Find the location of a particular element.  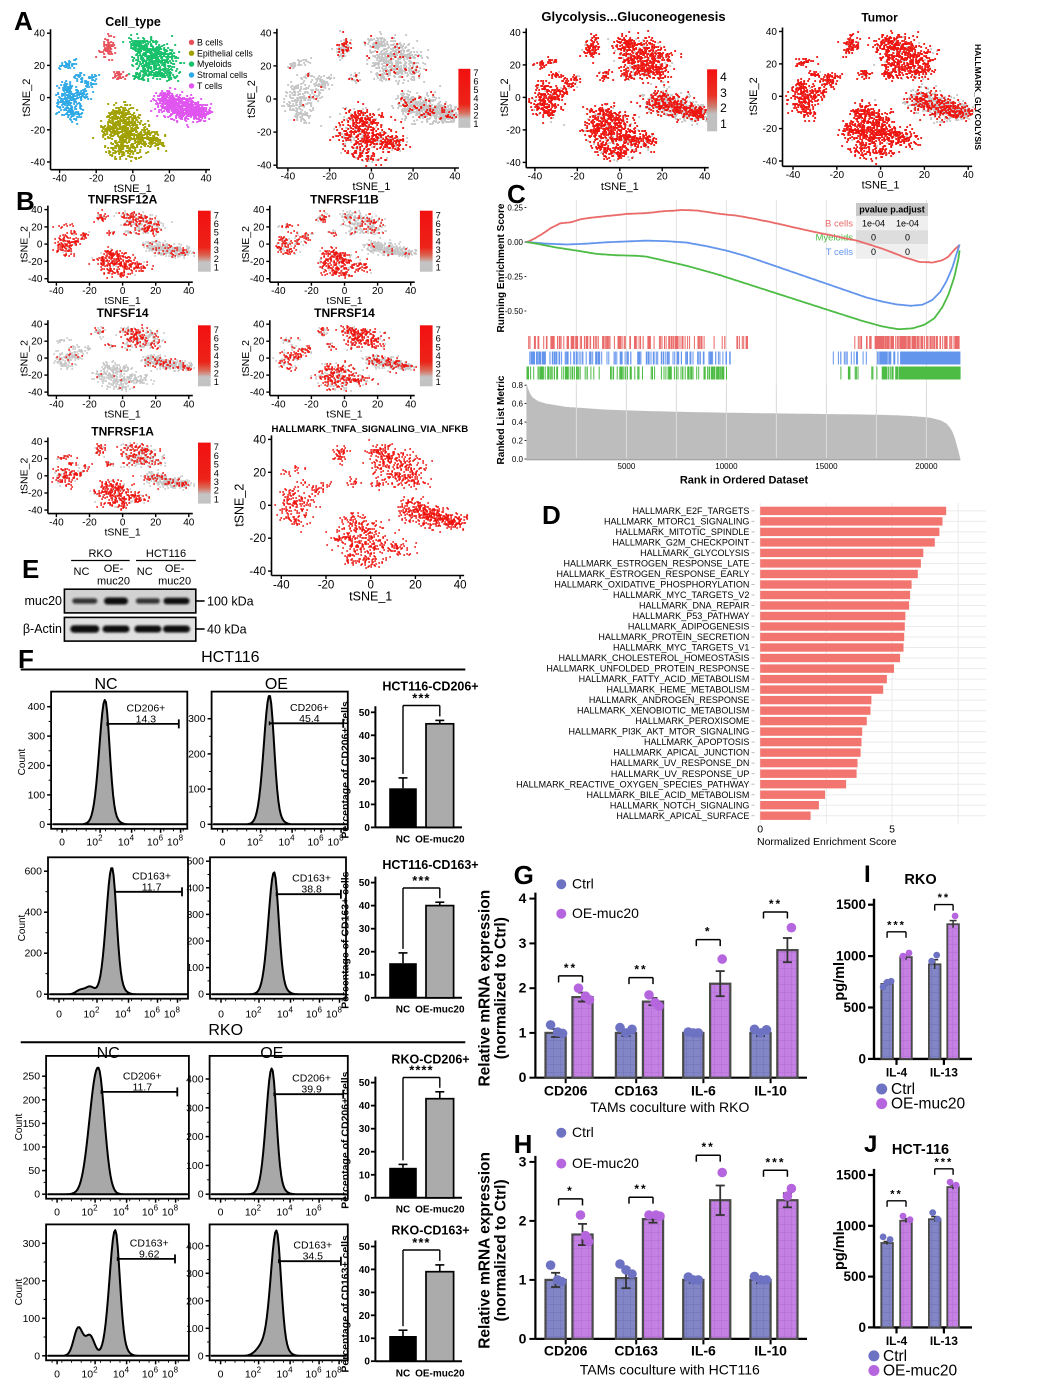

svg-text: HALLMARK_ANDROGEN_RESPONSE is located at coordinates (669, 700).